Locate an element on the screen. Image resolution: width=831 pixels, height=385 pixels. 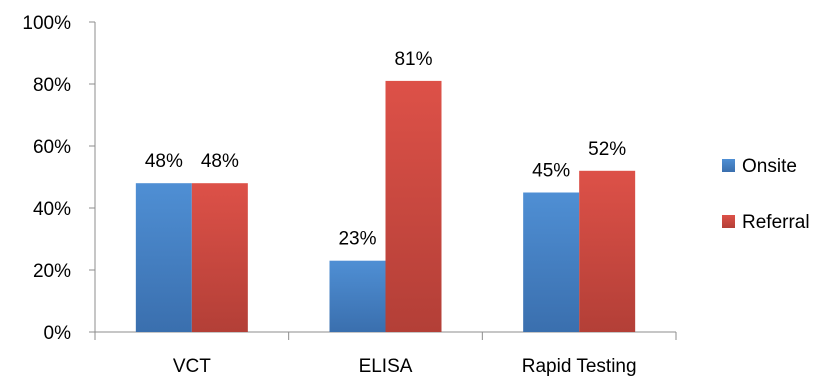
legend-label: Referral is located at coordinates (776, 222).